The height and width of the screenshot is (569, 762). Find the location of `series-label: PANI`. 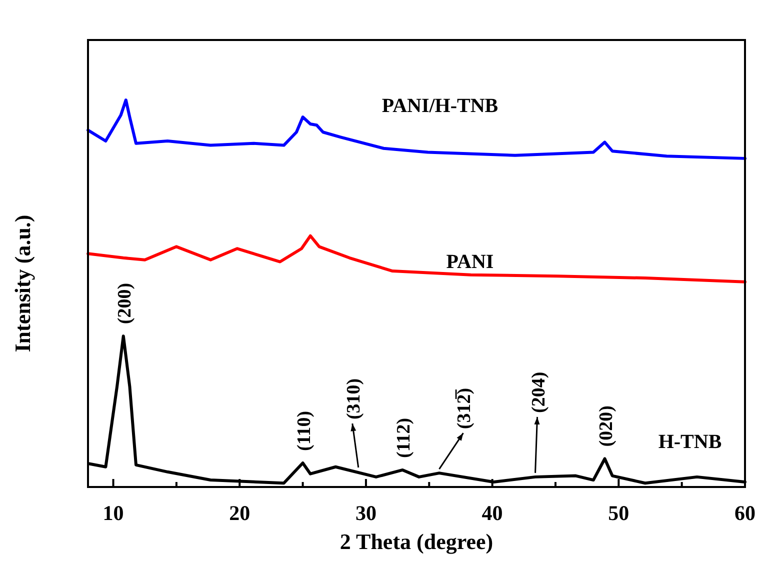

series-label: PANI is located at coordinates (470, 262).